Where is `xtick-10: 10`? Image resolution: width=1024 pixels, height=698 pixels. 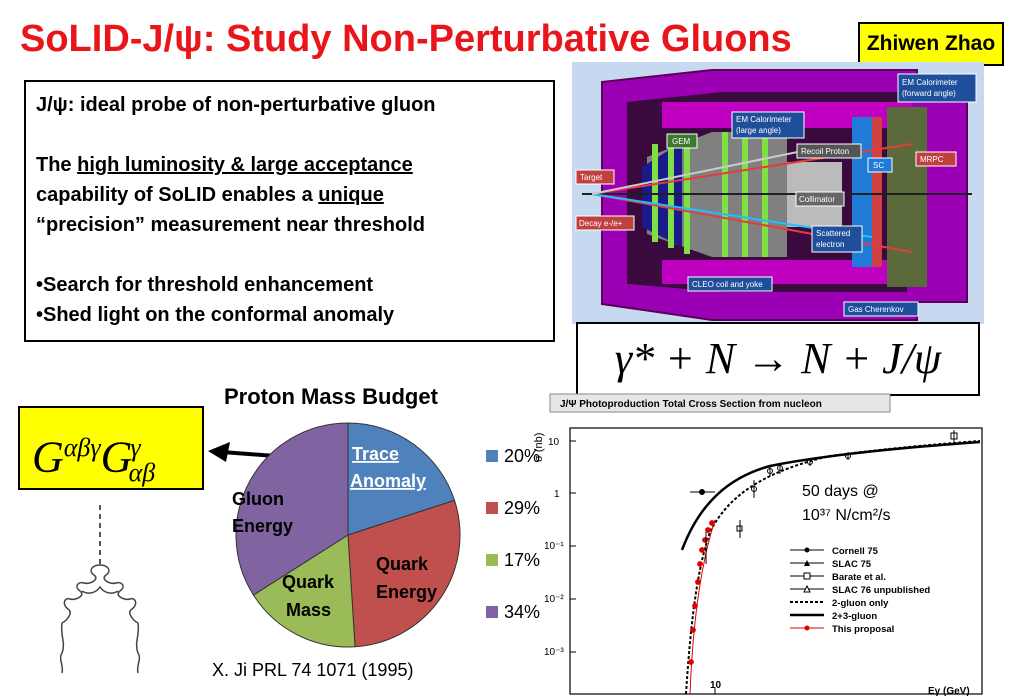 xtick-10: 10 is located at coordinates (716, 685).